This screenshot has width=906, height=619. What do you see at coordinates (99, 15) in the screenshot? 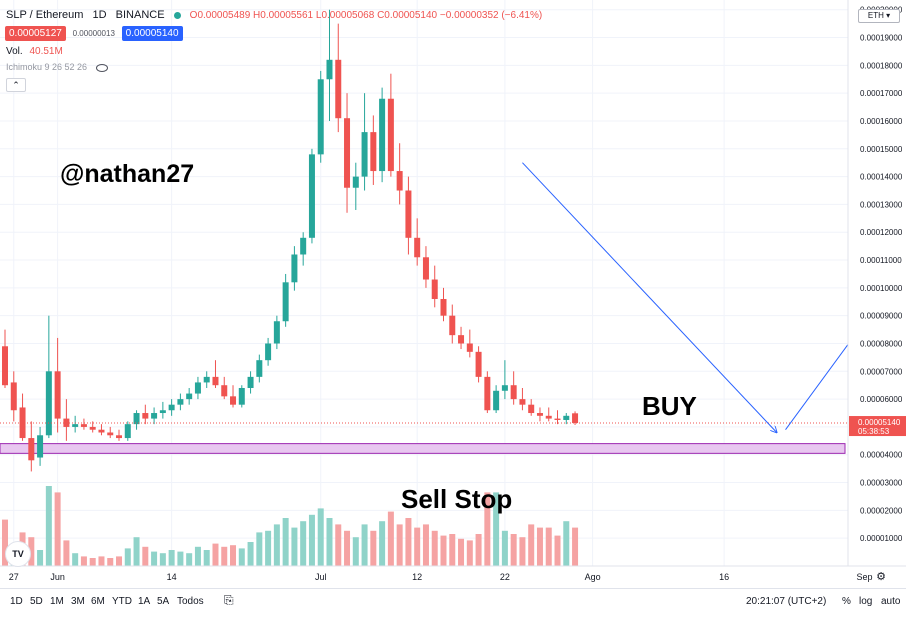
I see `interval-label: 1D` at bounding box center [99, 15].